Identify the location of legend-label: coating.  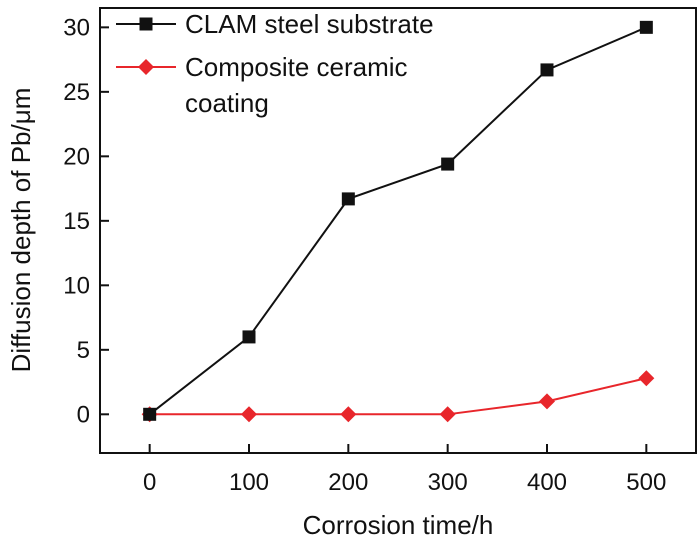
(227, 103).